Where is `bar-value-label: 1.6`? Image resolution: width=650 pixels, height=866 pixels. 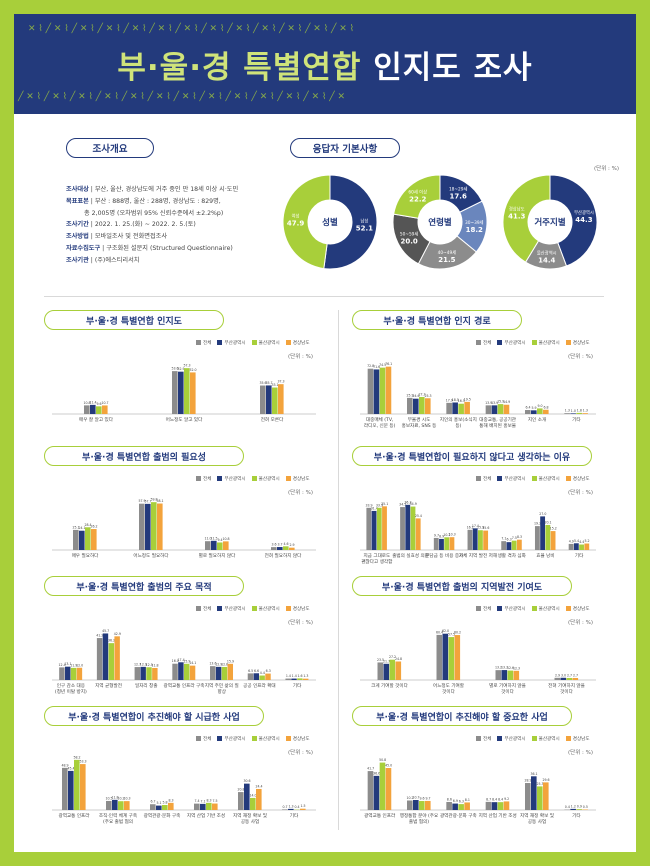
bar-value-label: 1.6 is located at coordinates (300, 676).